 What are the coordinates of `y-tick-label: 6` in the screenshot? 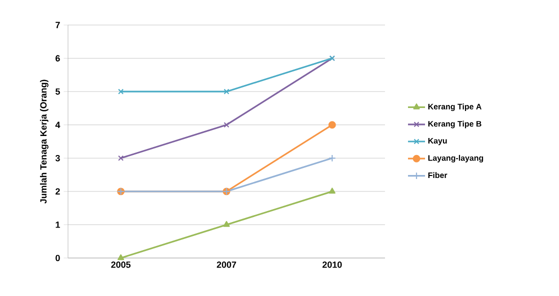 It's located at (58, 58).